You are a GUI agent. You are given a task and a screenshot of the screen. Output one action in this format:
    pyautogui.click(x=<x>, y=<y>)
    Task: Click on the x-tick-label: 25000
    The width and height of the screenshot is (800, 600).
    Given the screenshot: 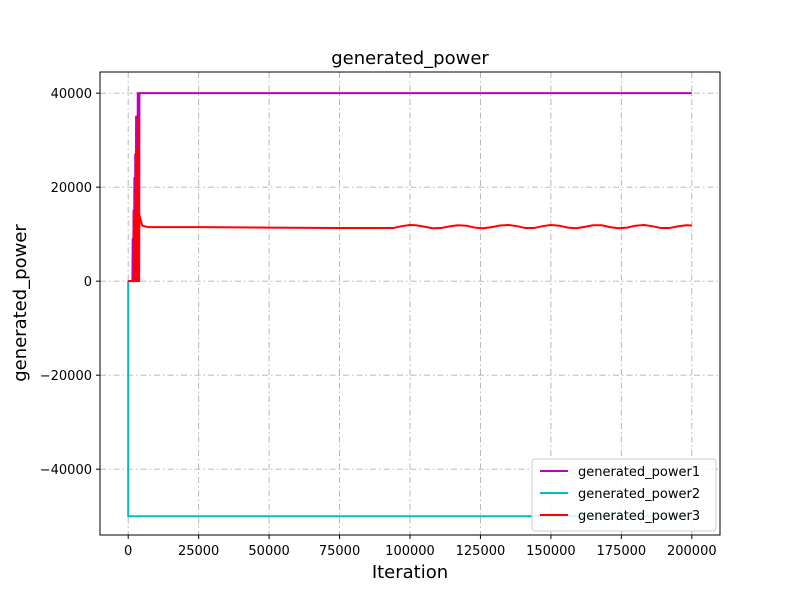 What is the action you would take?
    pyautogui.click(x=198, y=551)
    